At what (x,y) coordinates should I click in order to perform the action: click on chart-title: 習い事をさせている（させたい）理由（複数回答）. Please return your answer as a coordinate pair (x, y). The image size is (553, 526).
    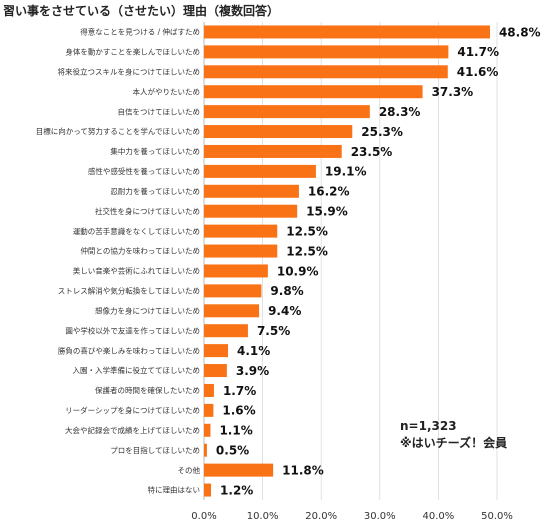
    Looking at the image, I should click on (141, 11).